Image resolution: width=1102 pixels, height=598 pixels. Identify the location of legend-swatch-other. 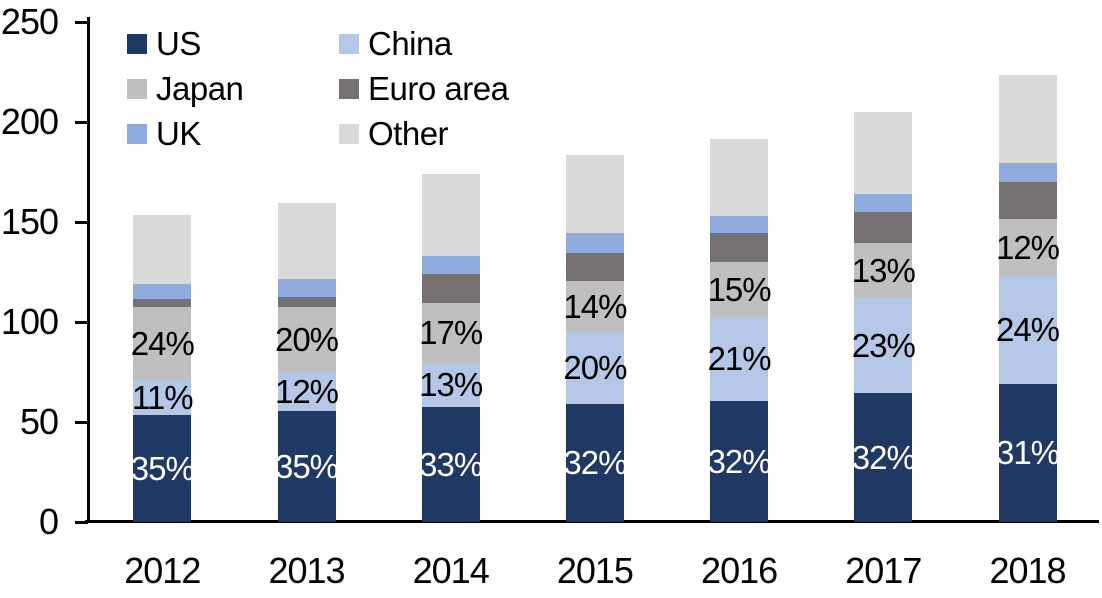
(349, 133).